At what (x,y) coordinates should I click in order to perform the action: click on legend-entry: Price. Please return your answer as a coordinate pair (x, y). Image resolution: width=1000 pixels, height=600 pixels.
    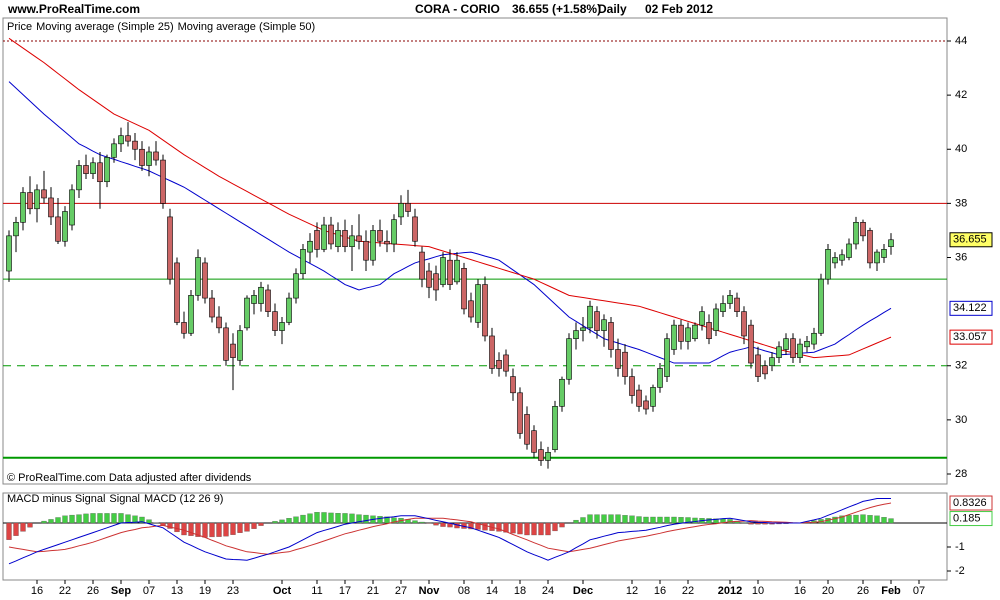
    Looking at the image, I should click on (19, 27).